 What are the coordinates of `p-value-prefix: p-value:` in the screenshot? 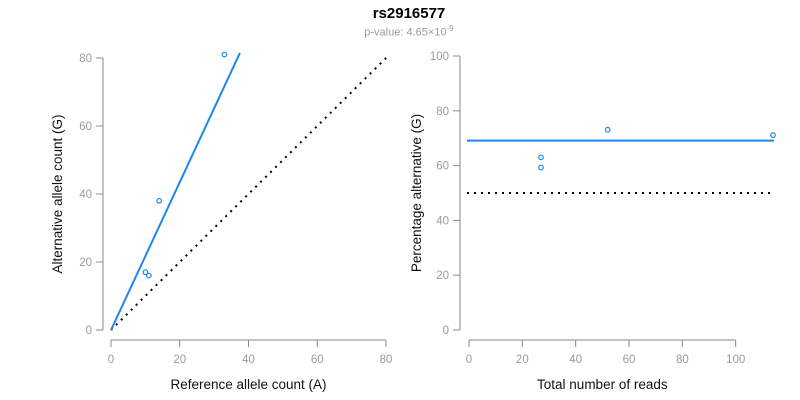 It's located at (385, 32).